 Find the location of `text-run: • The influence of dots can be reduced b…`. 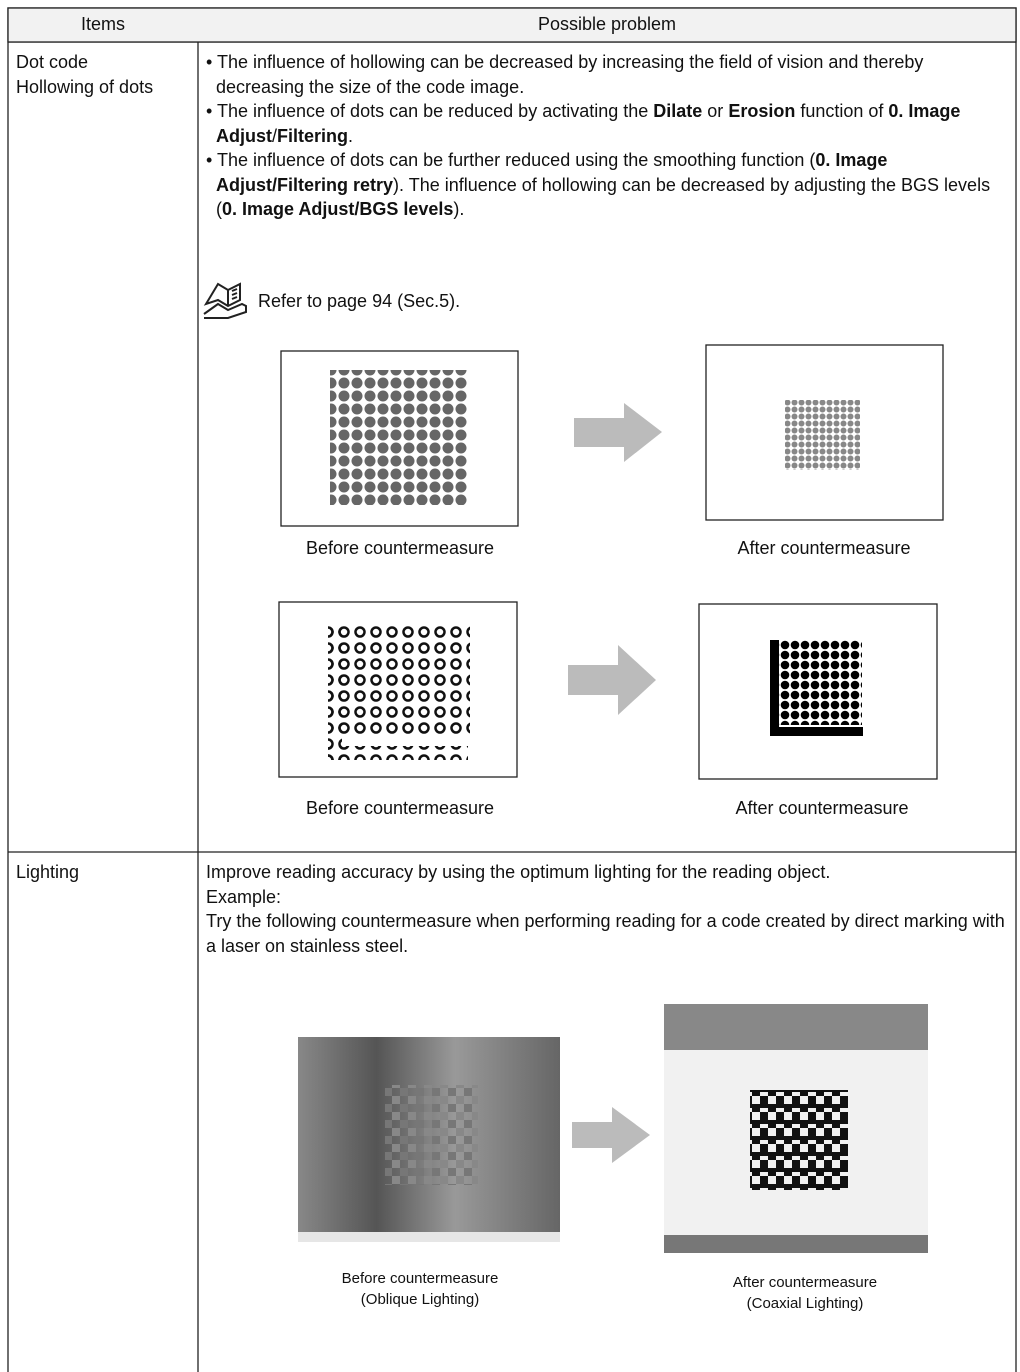

text-run: • The influence of dots can be reduced b… is located at coordinates (430, 111).